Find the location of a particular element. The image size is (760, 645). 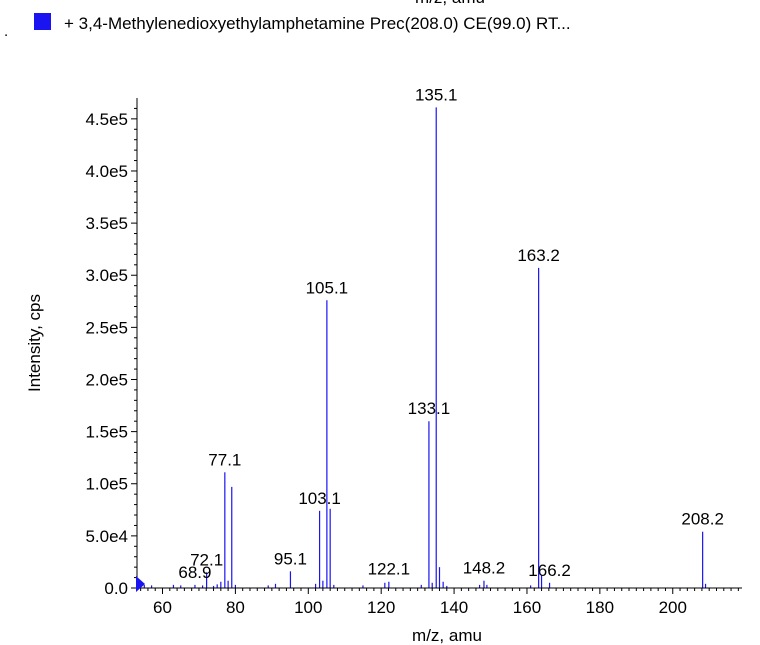

peak-label: 148.2 is located at coordinates (484, 568).